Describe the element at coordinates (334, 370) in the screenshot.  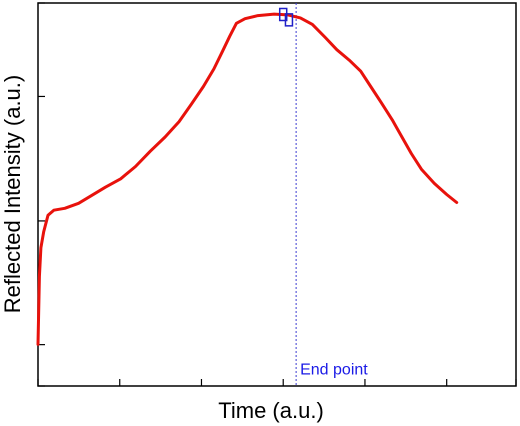
I see `end-point-label: End point` at that location.